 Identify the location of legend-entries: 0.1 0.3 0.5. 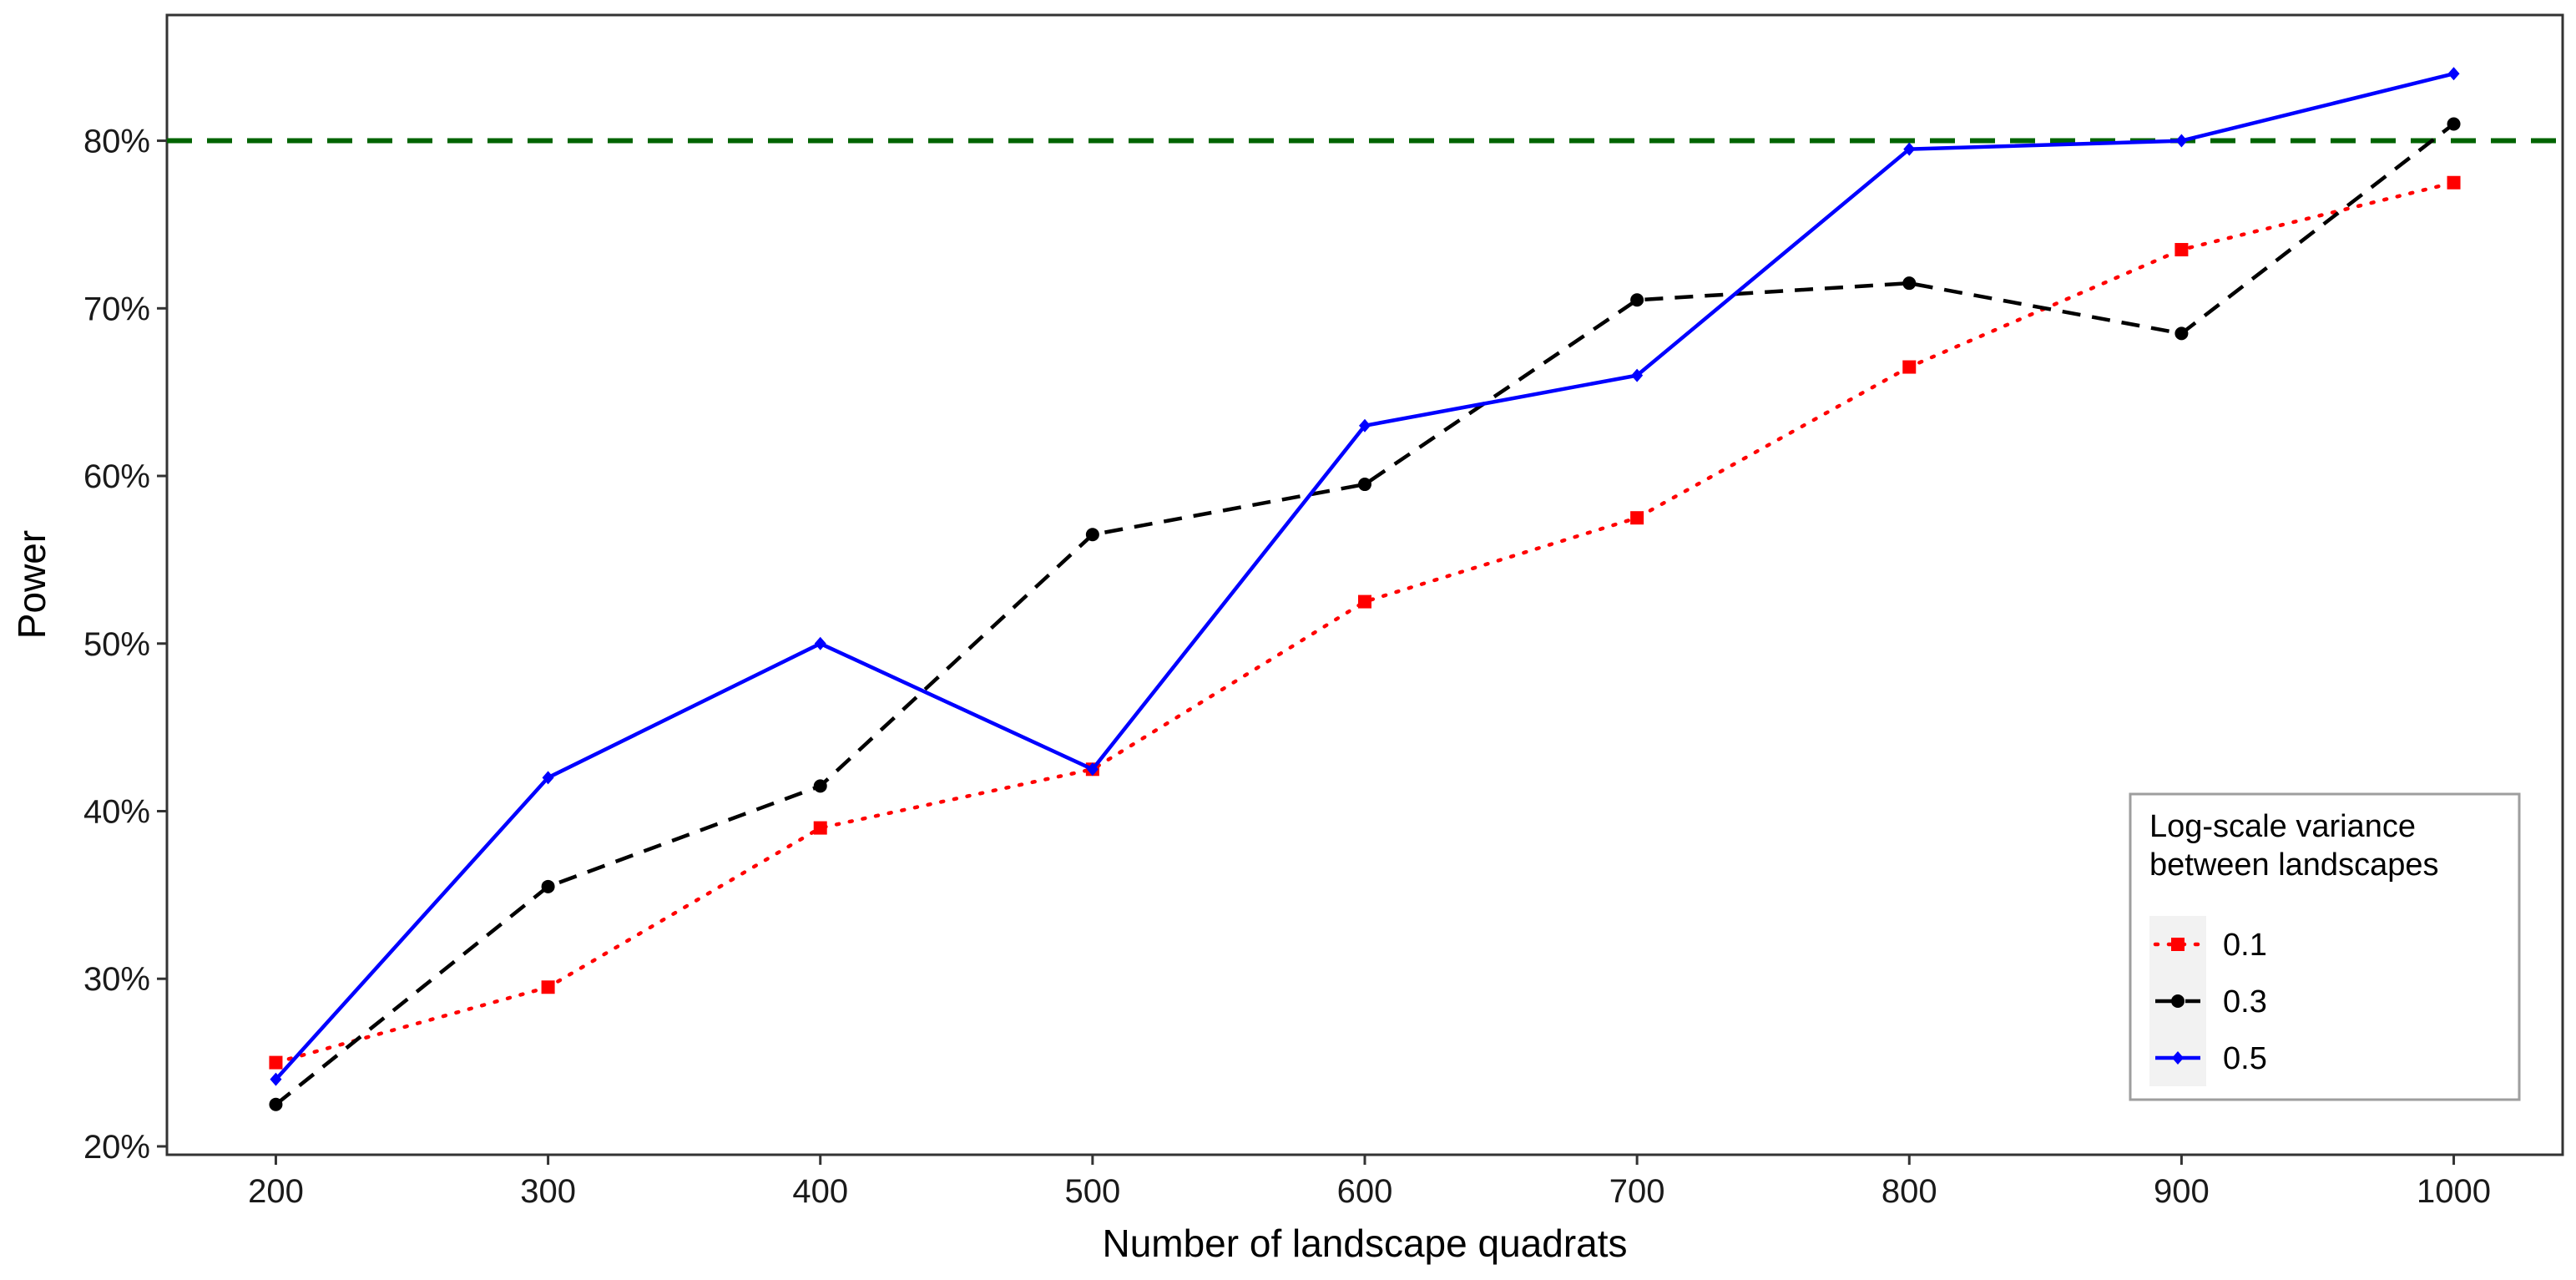
(2208, 1001).